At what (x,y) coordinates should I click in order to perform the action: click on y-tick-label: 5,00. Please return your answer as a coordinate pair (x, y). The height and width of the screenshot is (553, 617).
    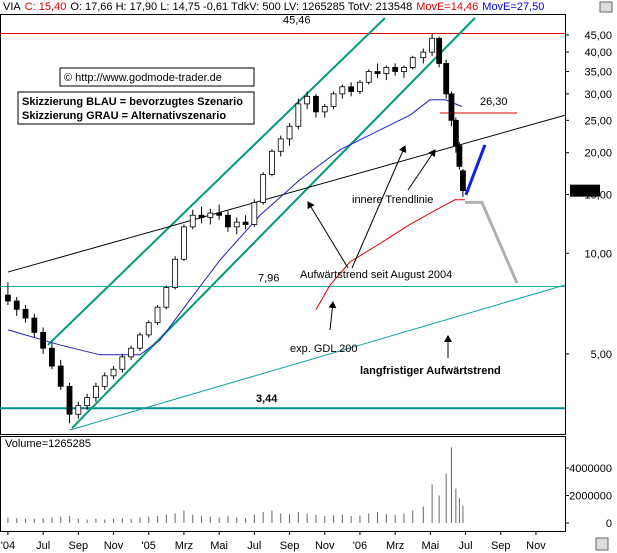
    Looking at the image, I should click on (601, 355).